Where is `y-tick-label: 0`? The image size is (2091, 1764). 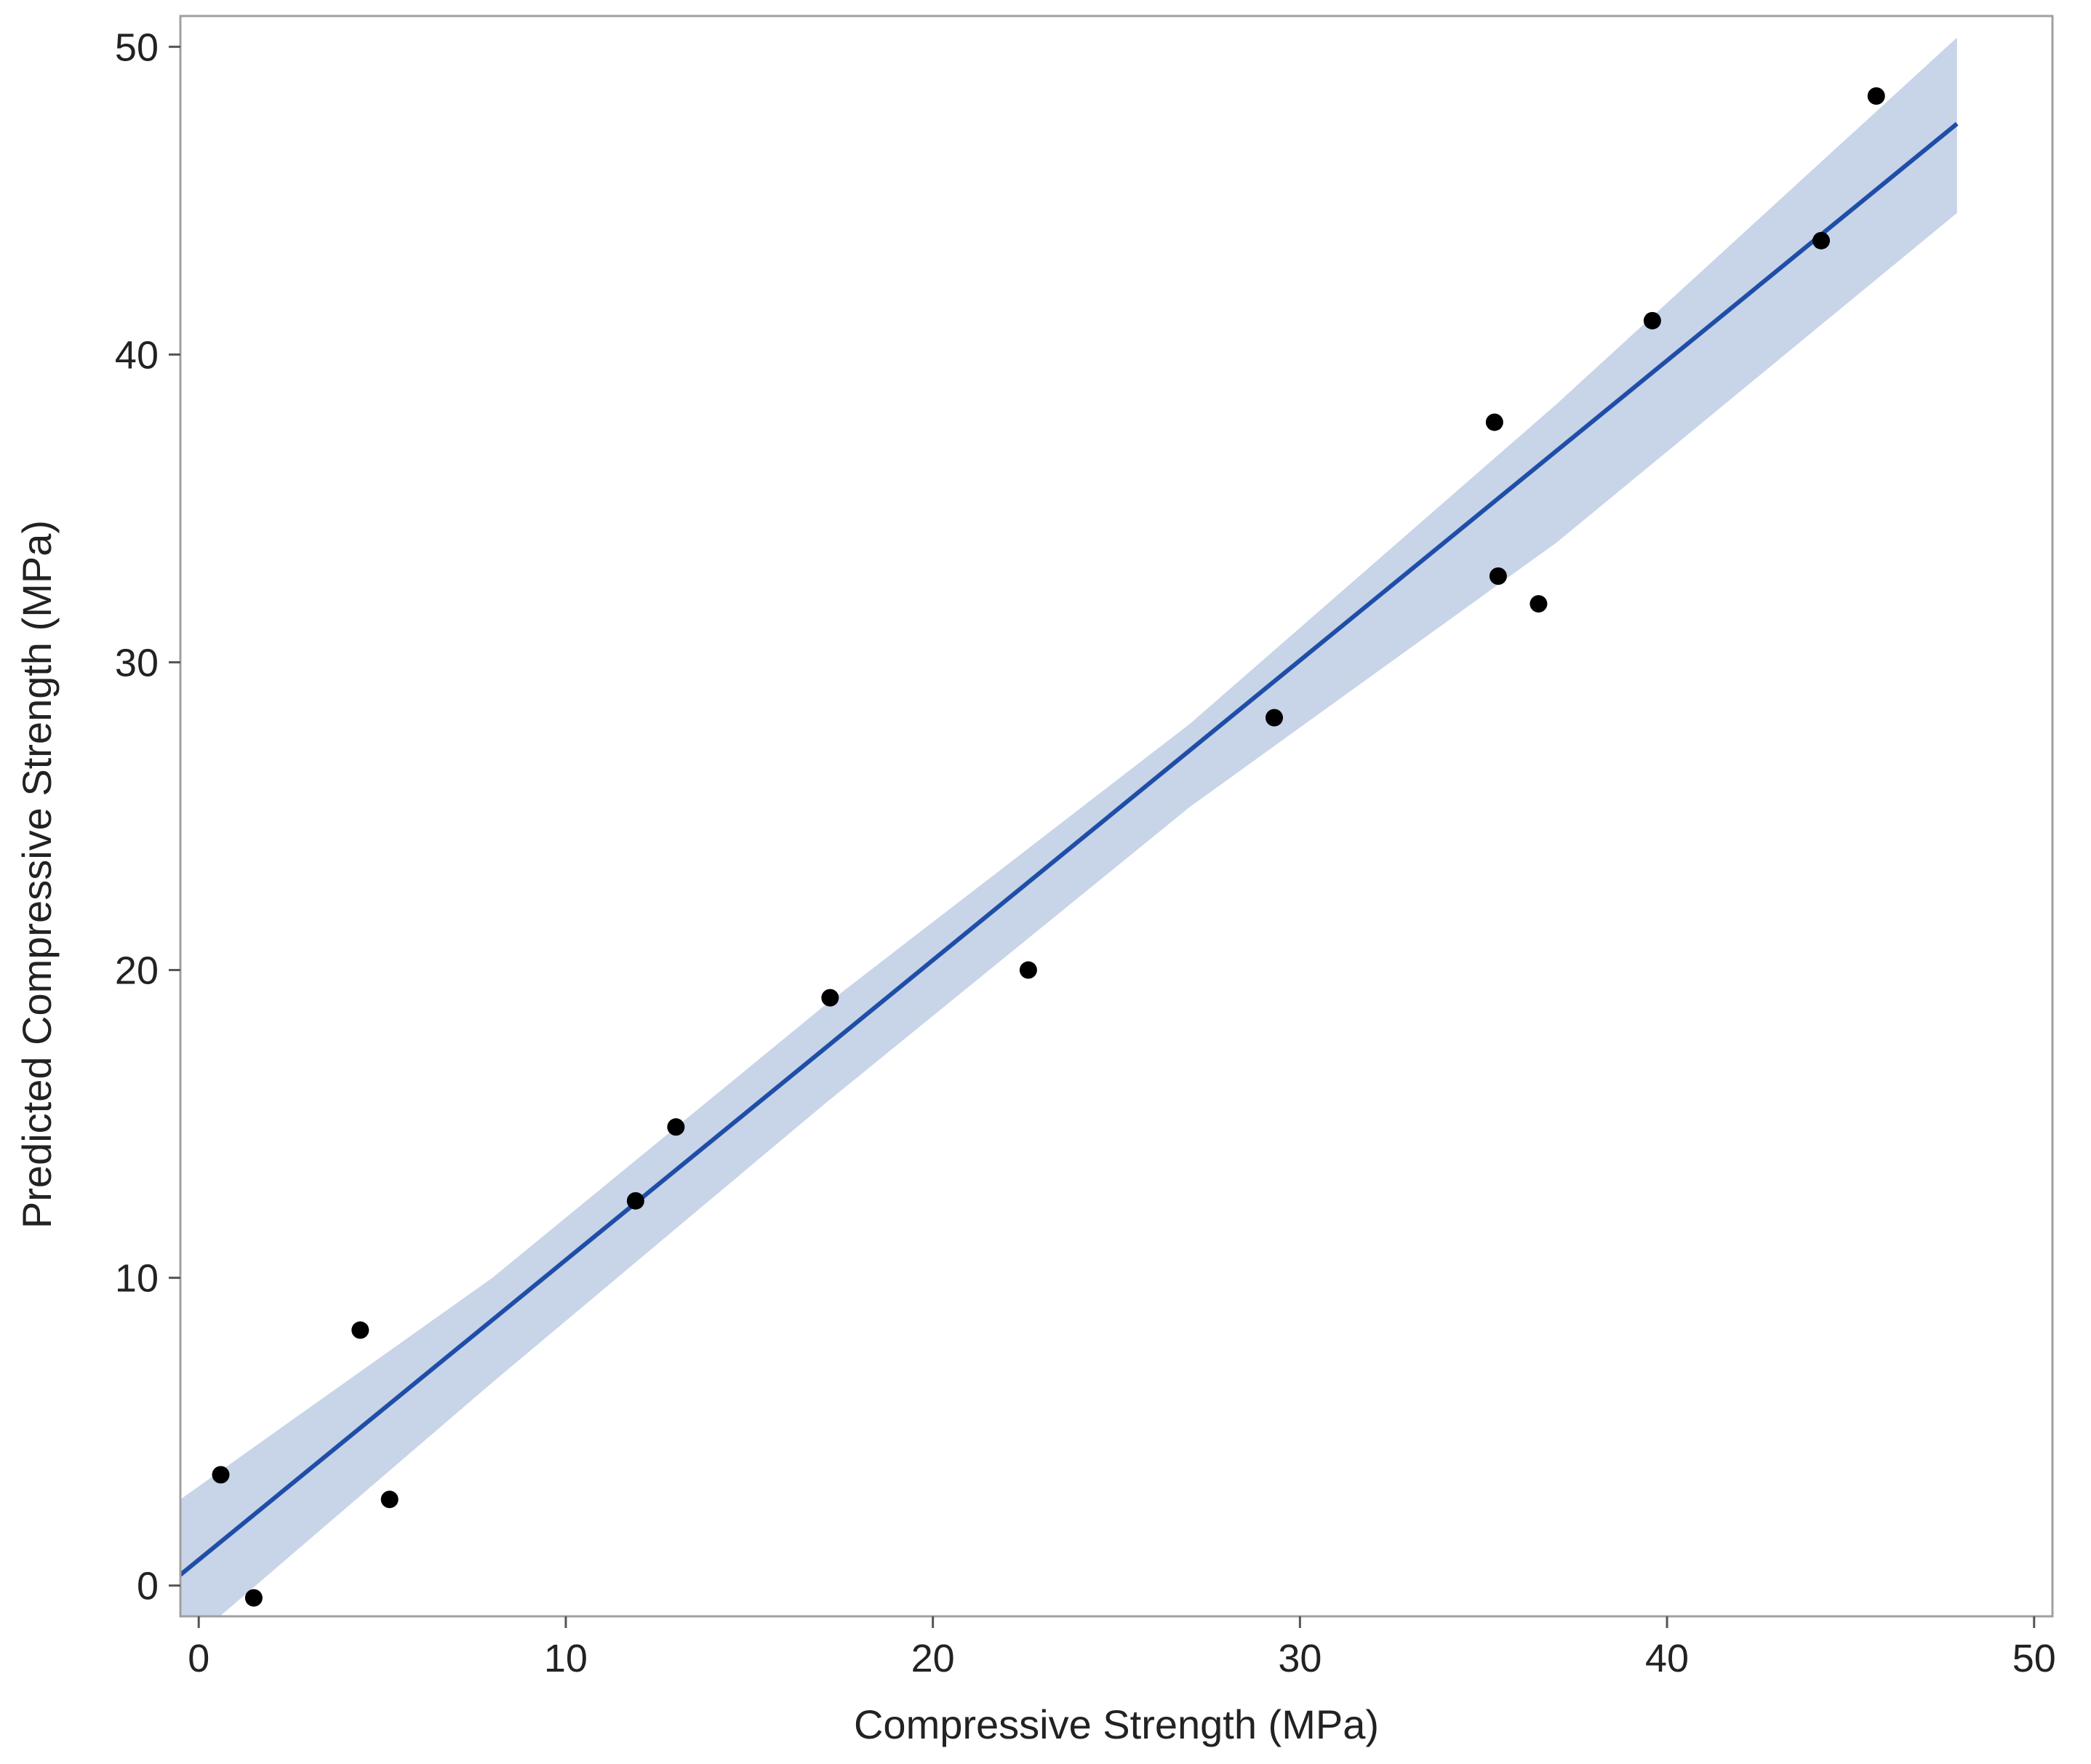
y-tick-label: 0 is located at coordinates (148, 1586).